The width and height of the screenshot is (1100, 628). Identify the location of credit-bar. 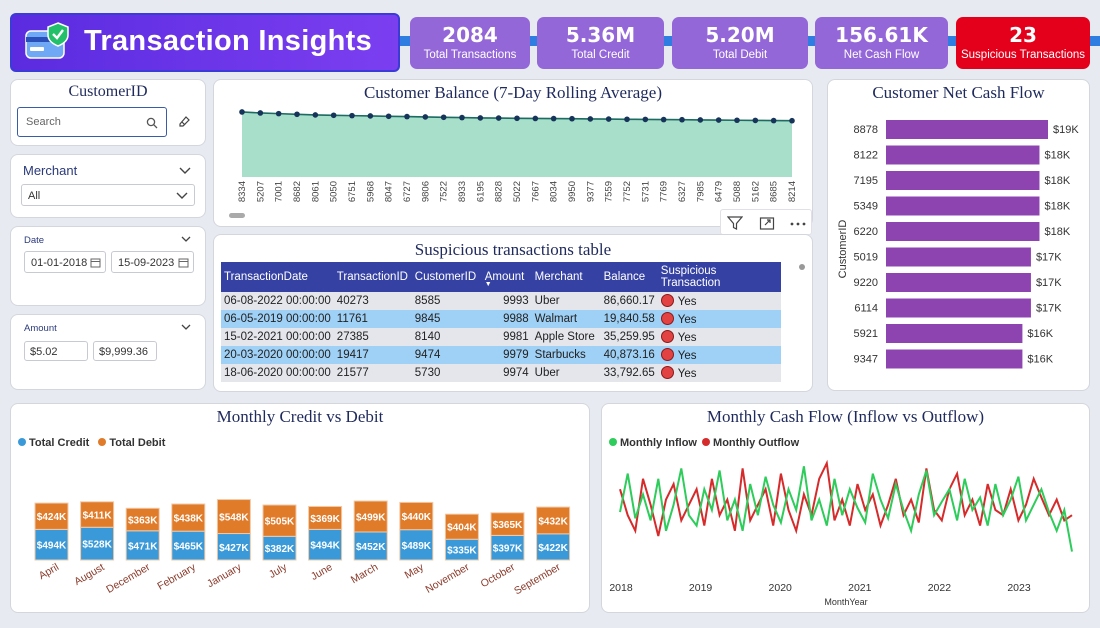
(142, 545).